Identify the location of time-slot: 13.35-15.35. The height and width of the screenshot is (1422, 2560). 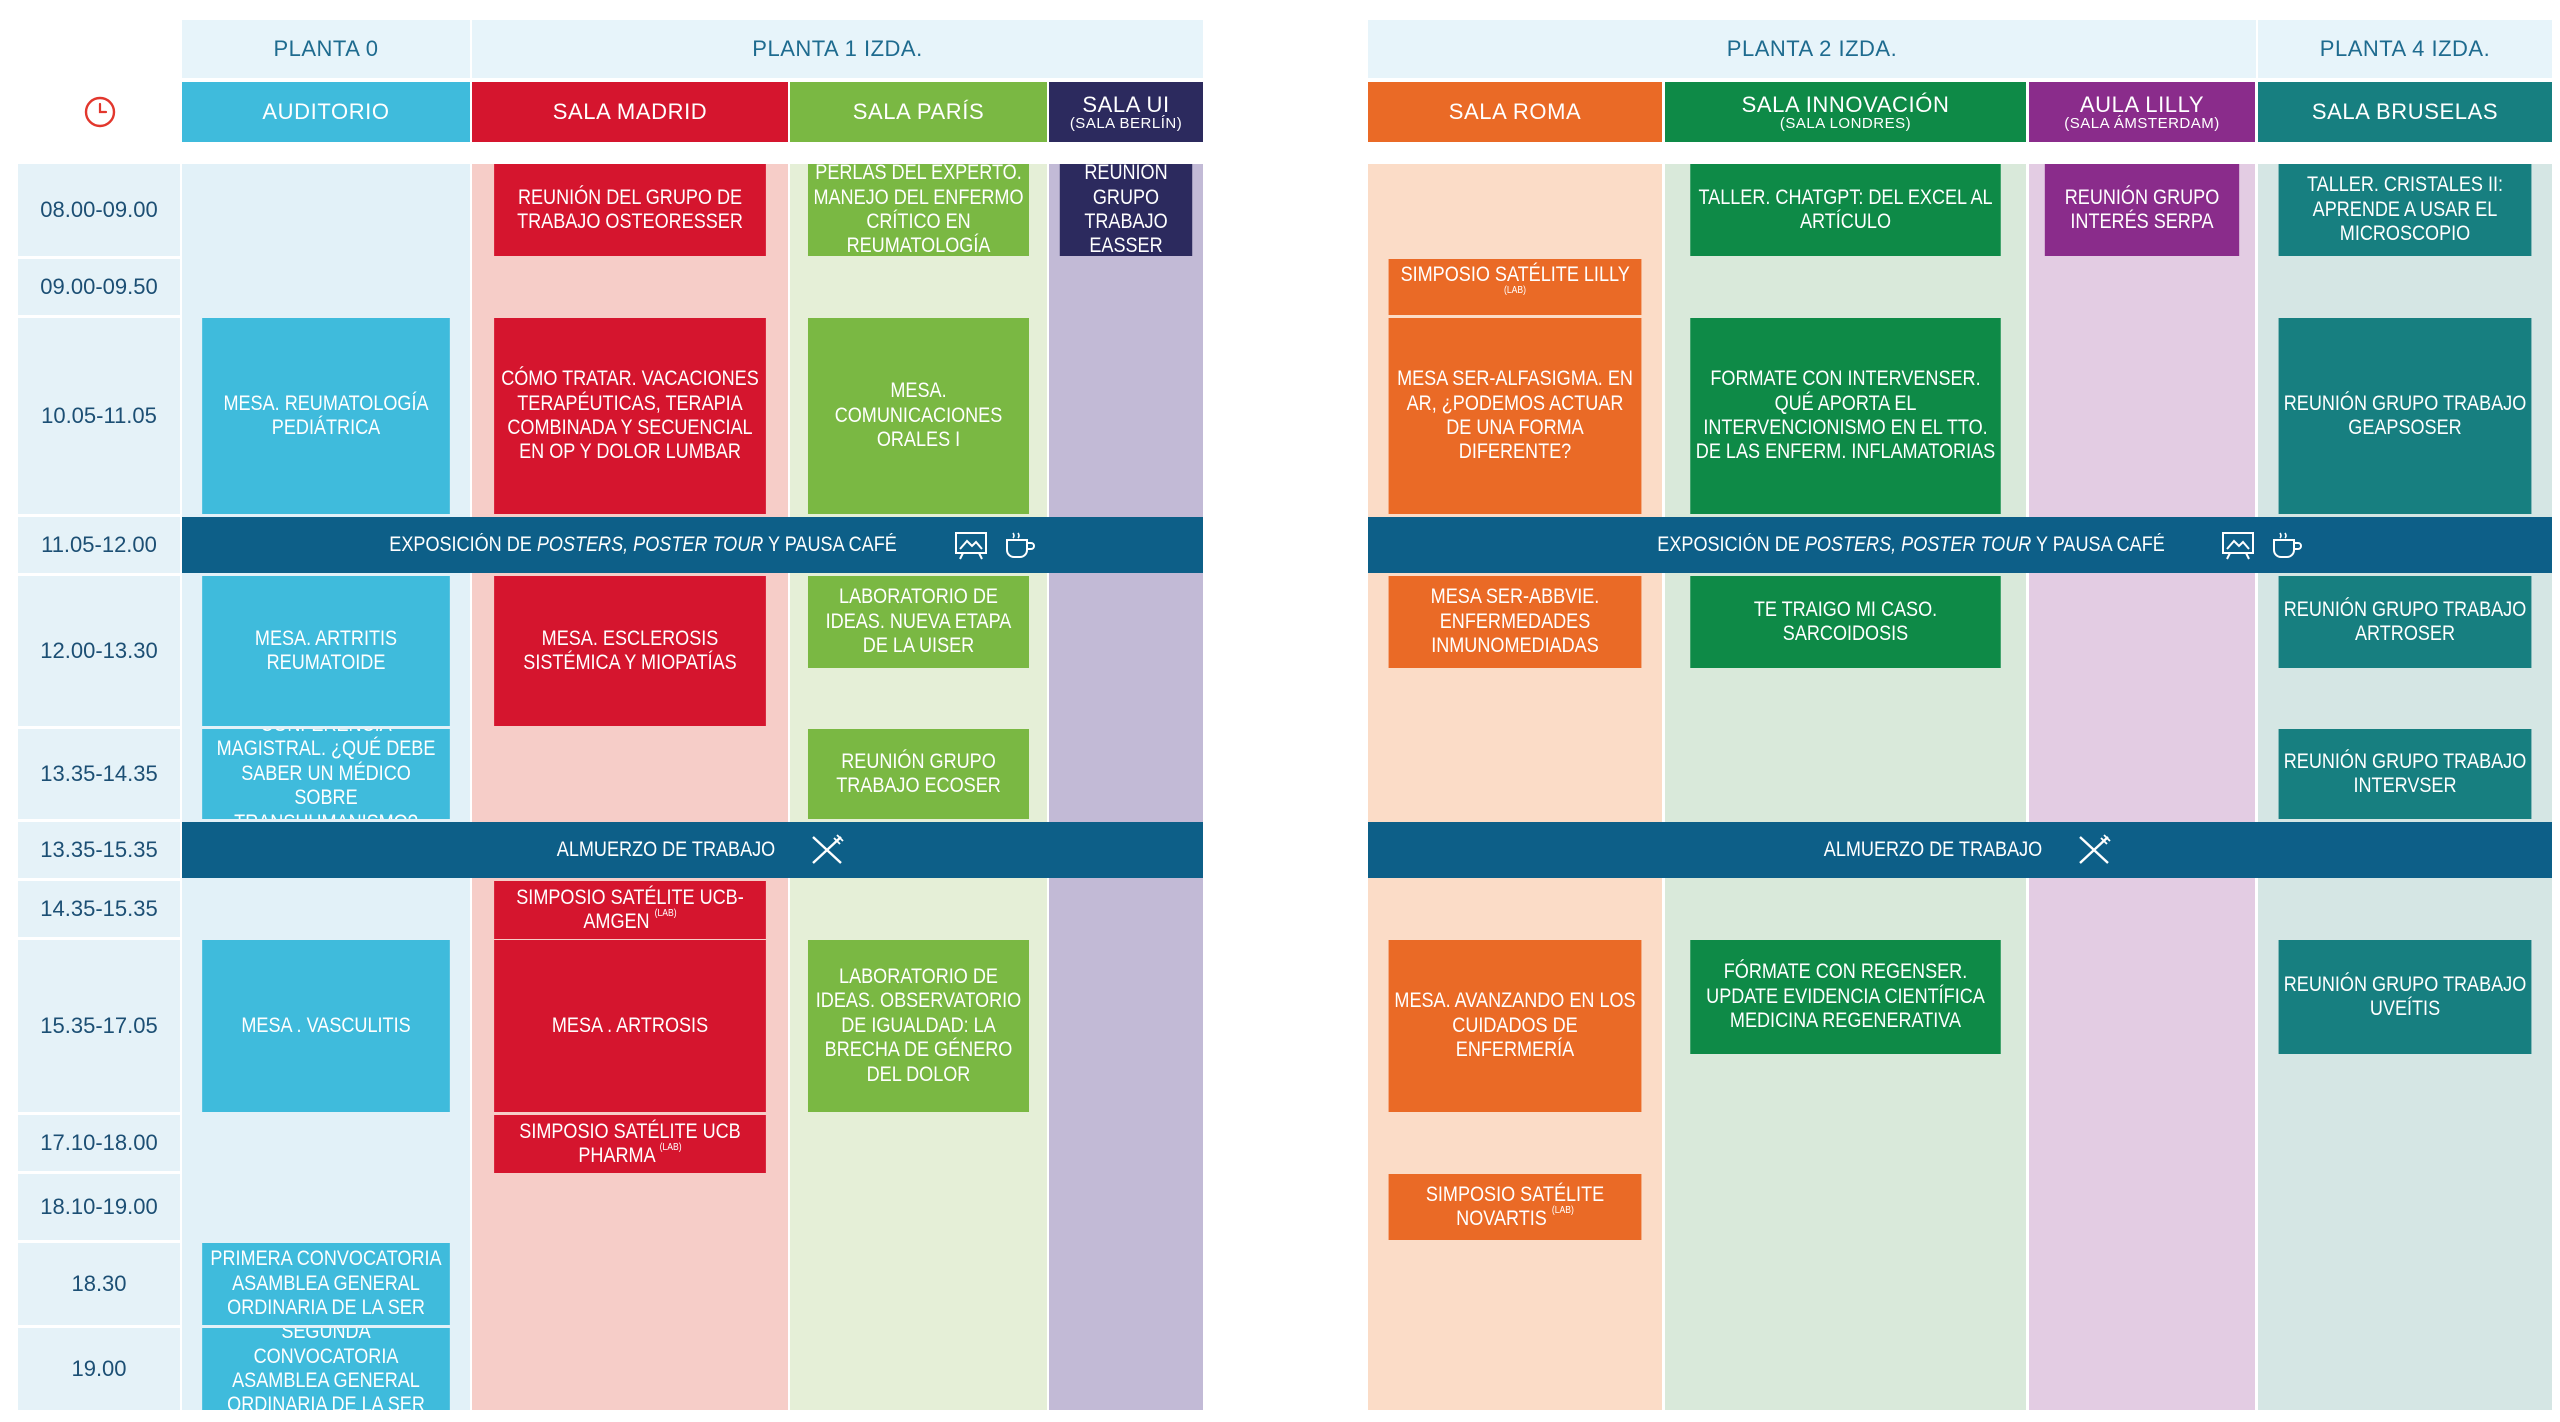
(99, 850).